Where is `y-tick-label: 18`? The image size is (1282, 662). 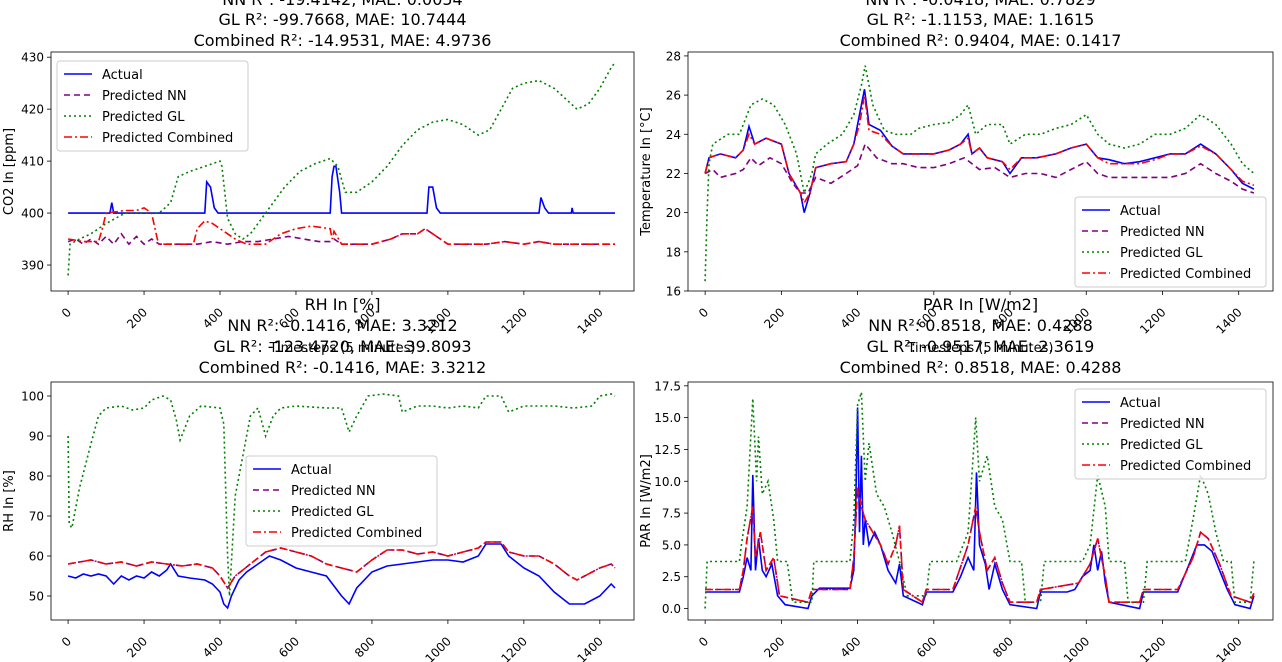 y-tick-label: 18 is located at coordinates (673, 252).